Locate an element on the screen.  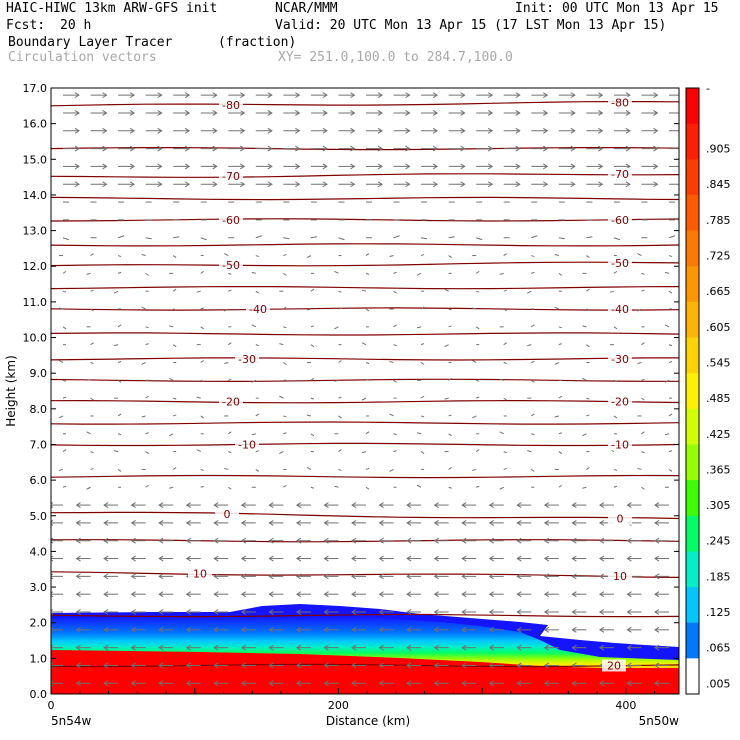
y-tick-label: 16.0 is located at coordinates (35, 124).